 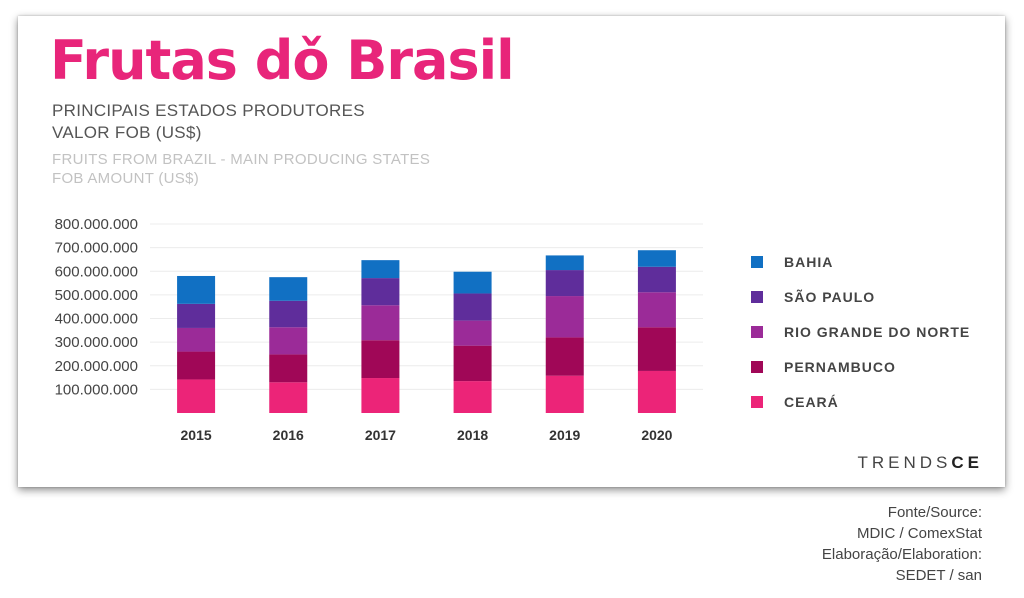 I want to click on bar-segment-rio-grande-do-norte-2019, so click(x=564, y=317).